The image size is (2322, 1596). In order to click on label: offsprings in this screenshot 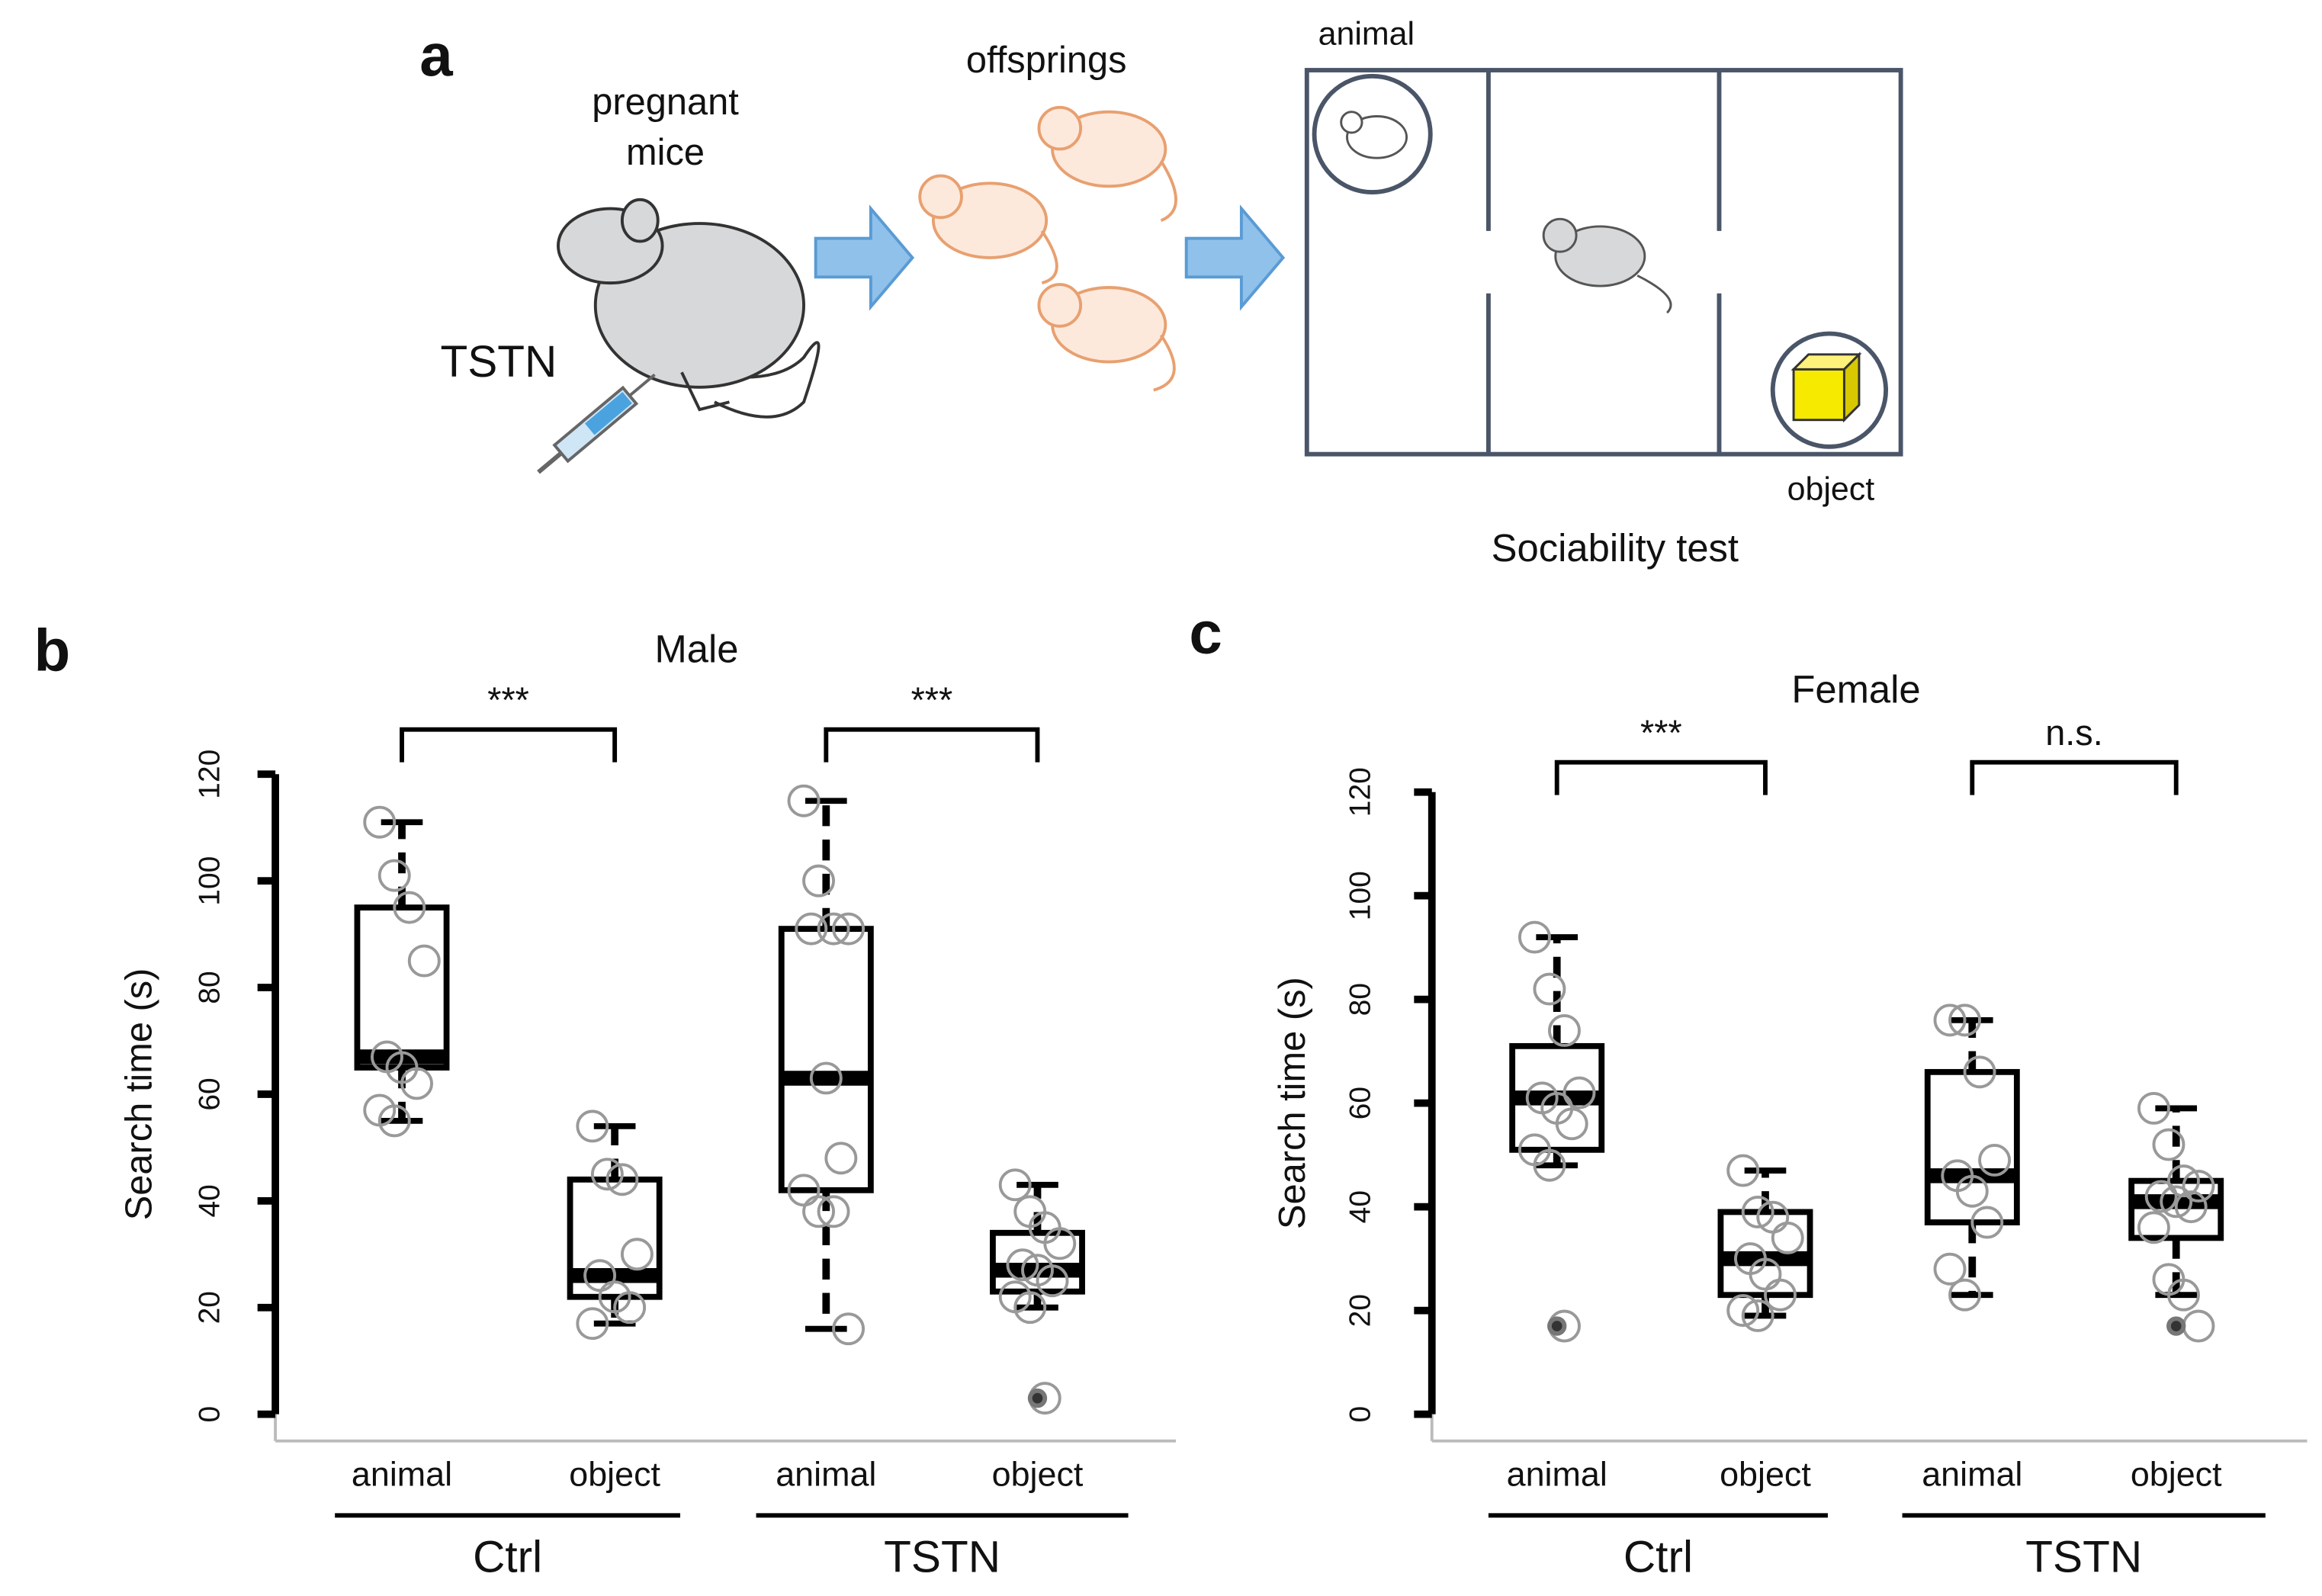, I will do `click(1046, 60)`.